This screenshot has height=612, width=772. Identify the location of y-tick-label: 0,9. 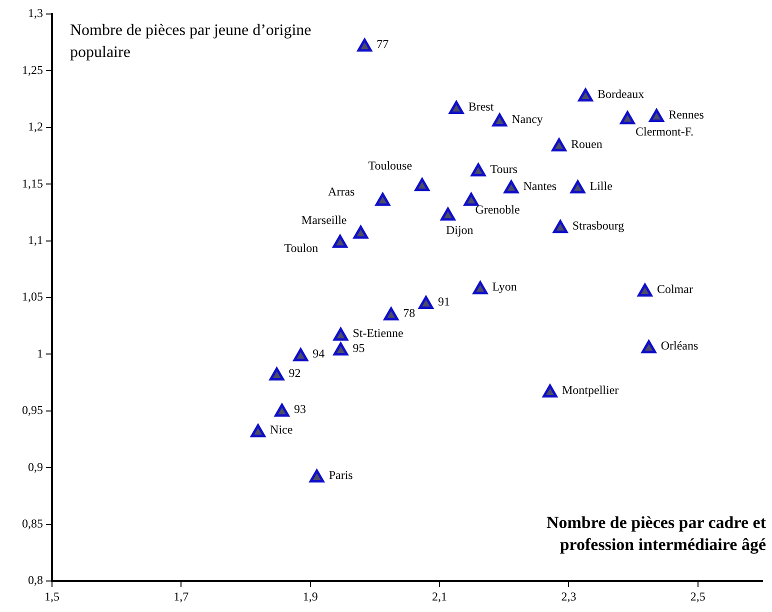
(35, 467).